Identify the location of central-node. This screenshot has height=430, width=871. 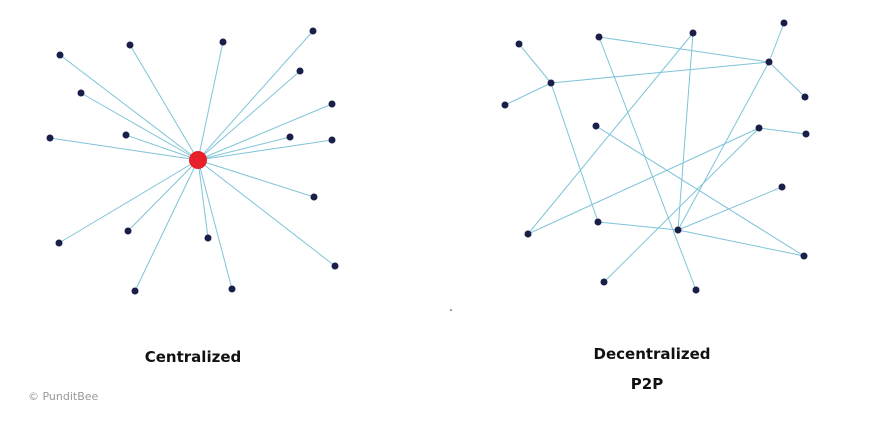
(198, 160).